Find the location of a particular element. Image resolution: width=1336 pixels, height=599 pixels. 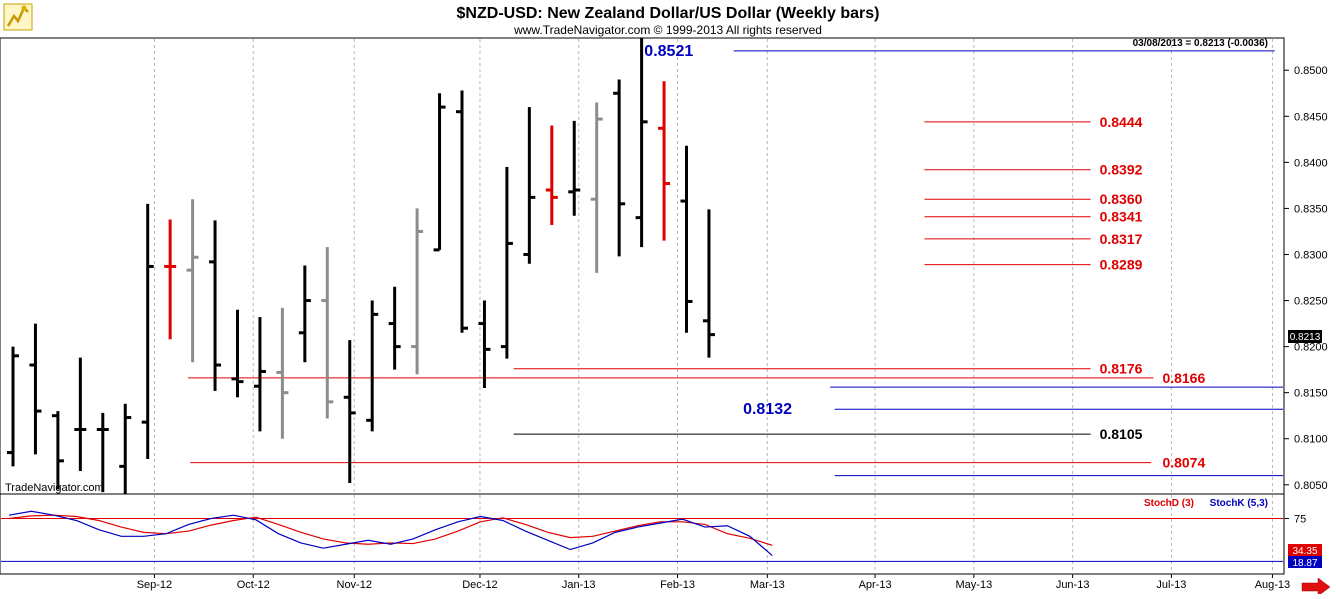

level-label: 0.8317 is located at coordinates (1121, 239).